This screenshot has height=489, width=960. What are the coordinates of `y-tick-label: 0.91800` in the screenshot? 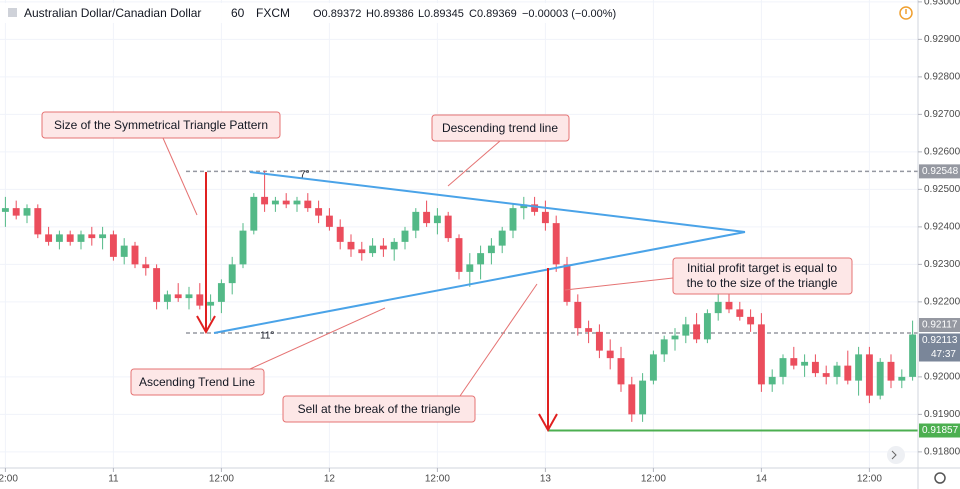 It's located at (942, 452).